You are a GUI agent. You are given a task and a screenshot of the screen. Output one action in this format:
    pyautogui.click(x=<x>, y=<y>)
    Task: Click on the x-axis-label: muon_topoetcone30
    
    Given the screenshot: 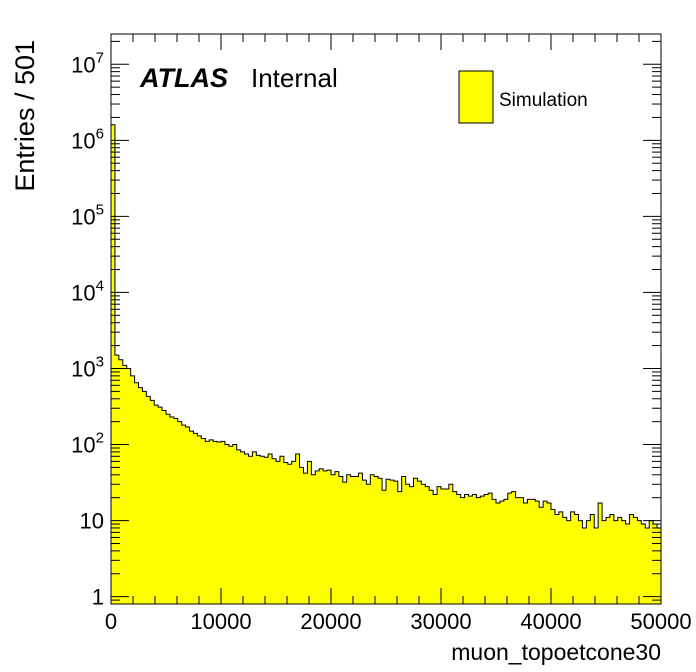 What is the action you would take?
    pyautogui.click(x=556, y=652)
    